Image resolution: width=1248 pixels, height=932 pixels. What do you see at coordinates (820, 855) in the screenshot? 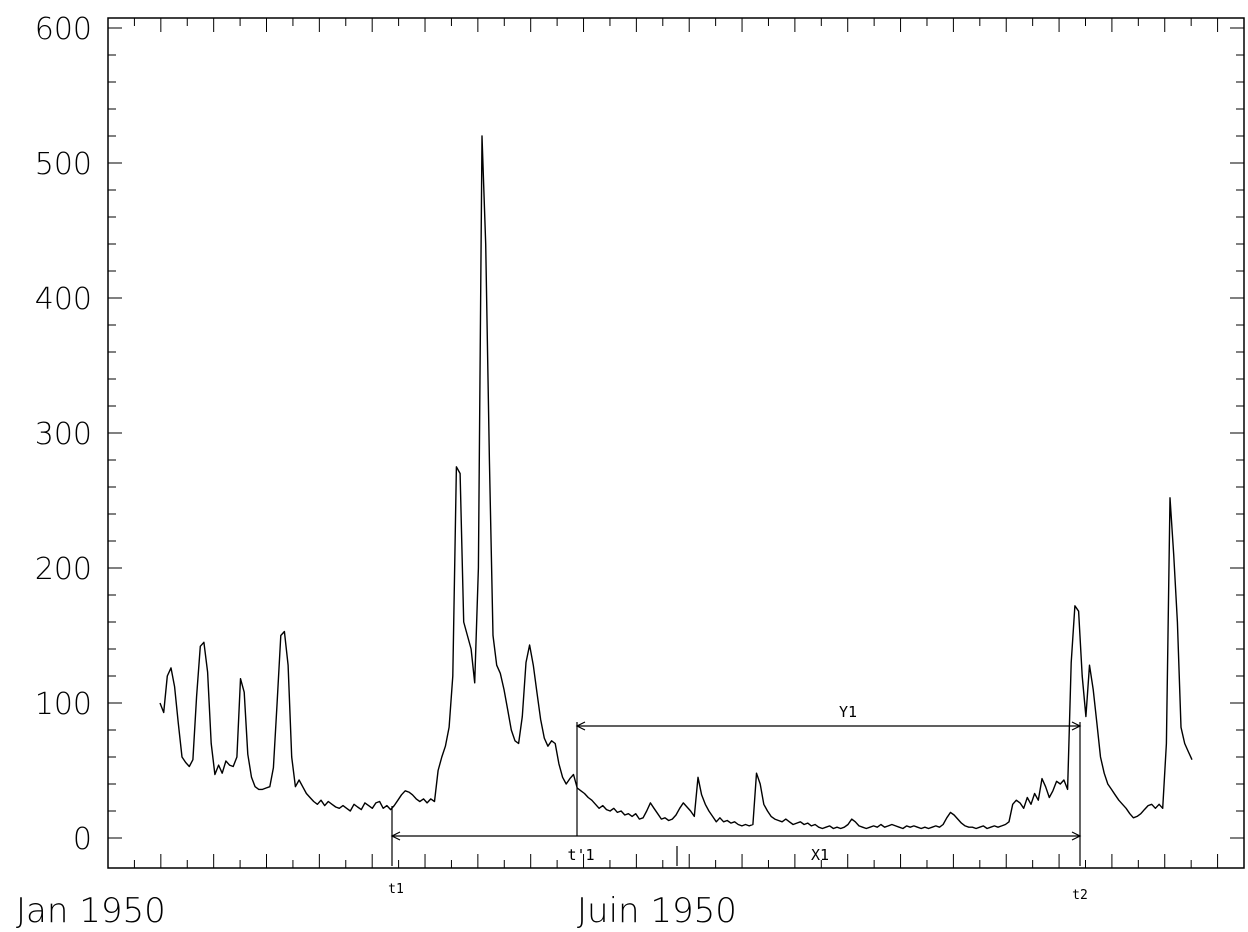
I see `x1-label: X1` at bounding box center [820, 855].